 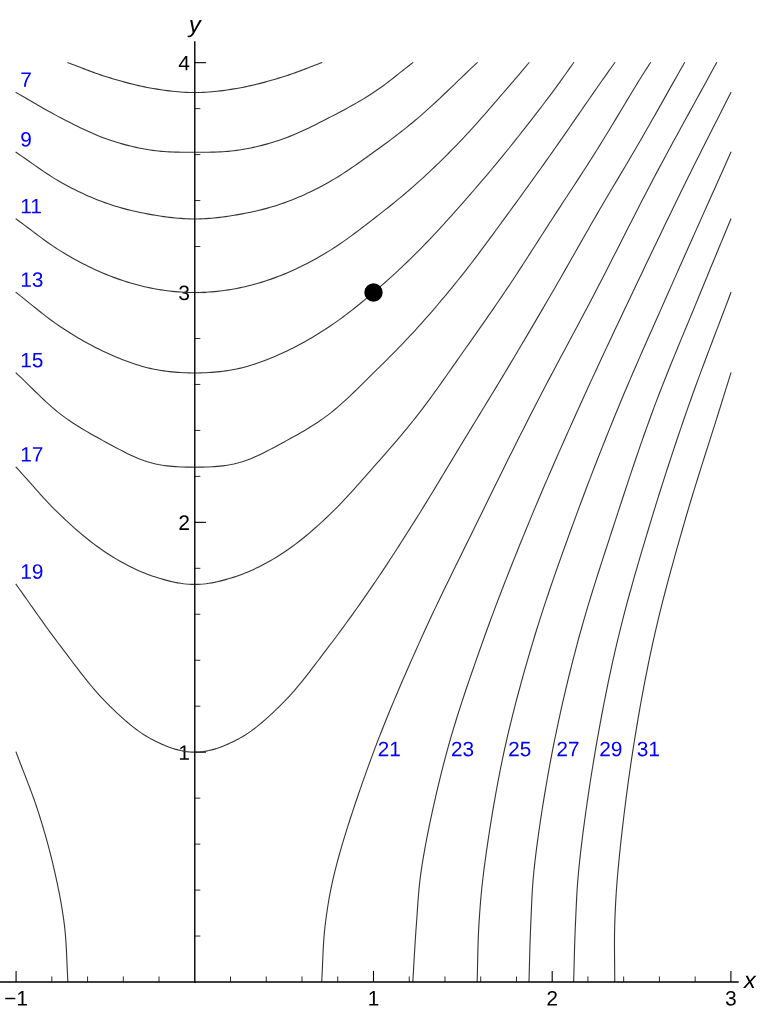 What do you see at coordinates (552, 998) in the screenshot?
I see `x-tick-label: 2` at bounding box center [552, 998].